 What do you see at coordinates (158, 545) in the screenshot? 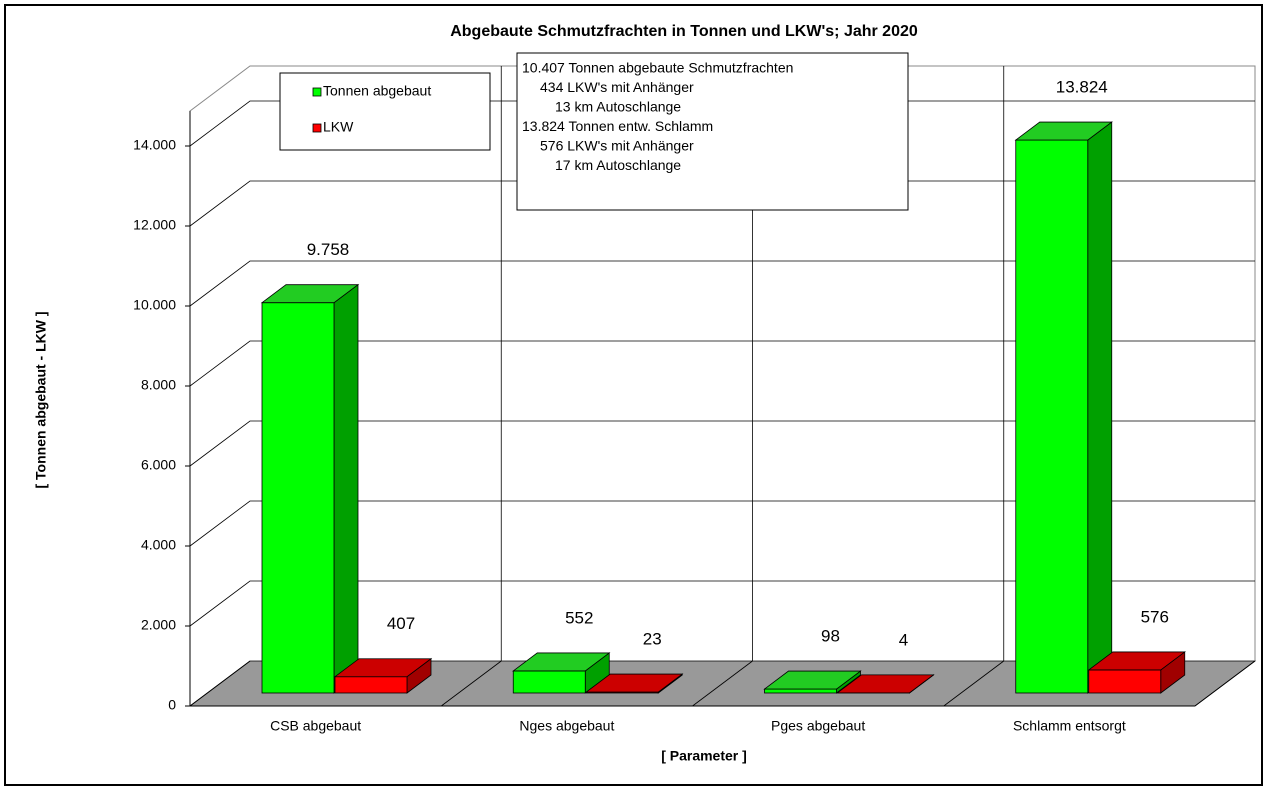
I see `y-tick-label: 4.000` at bounding box center [158, 545].